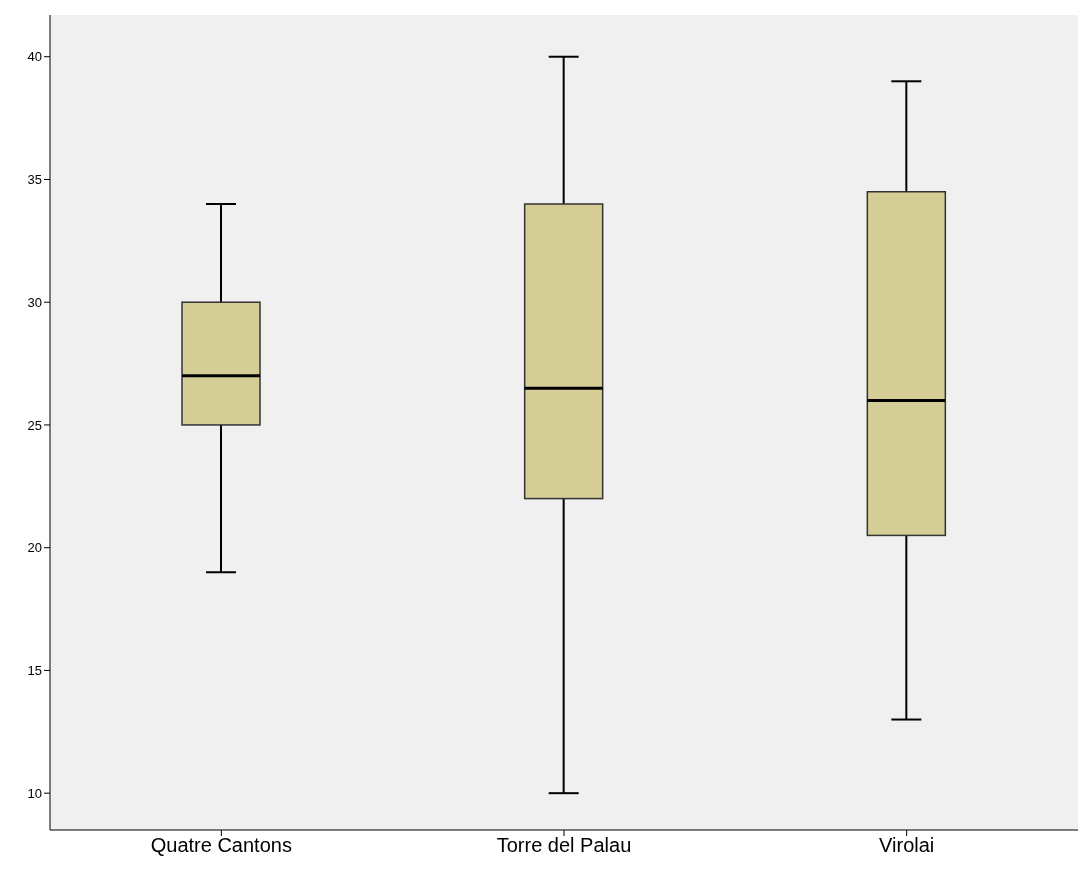 The width and height of the screenshot is (1090, 882). What do you see at coordinates (34, 180) in the screenshot?
I see `y-tick-label: 35` at bounding box center [34, 180].